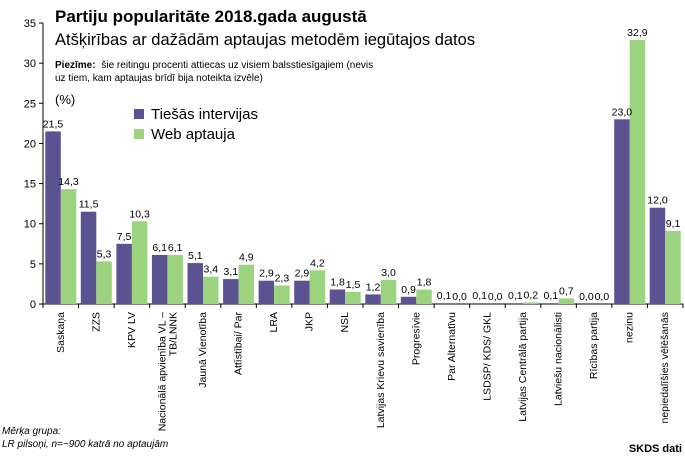 This screenshot has height=456, width=685. I want to click on y-tick-label: 0, so click(33, 305).